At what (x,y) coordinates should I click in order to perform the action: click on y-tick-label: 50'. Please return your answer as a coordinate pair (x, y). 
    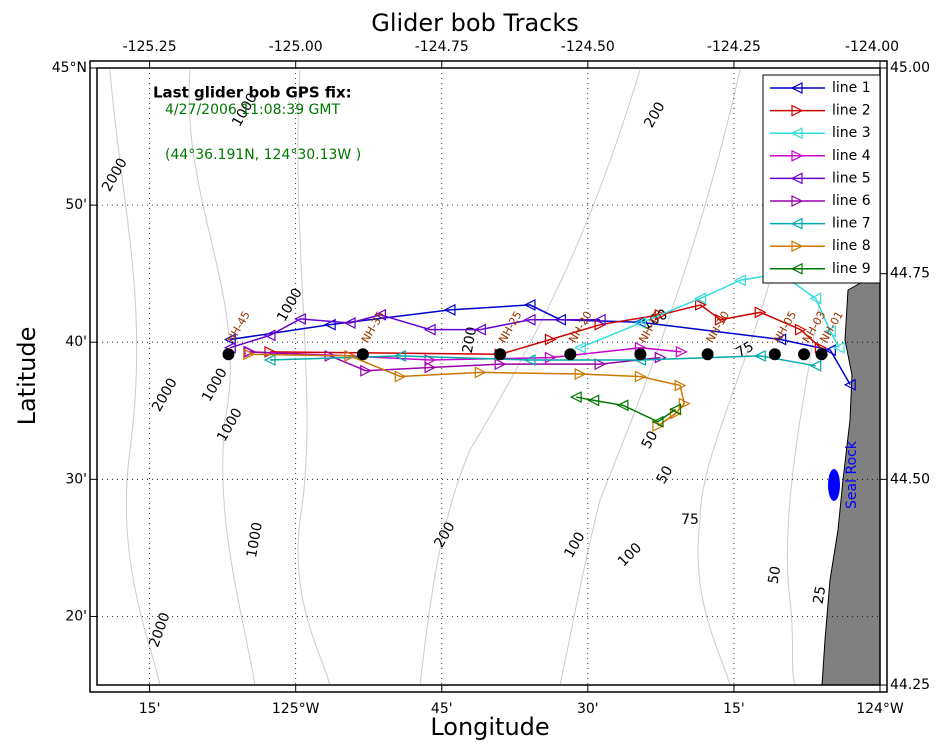
    Looking at the image, I should click on (76, 205).